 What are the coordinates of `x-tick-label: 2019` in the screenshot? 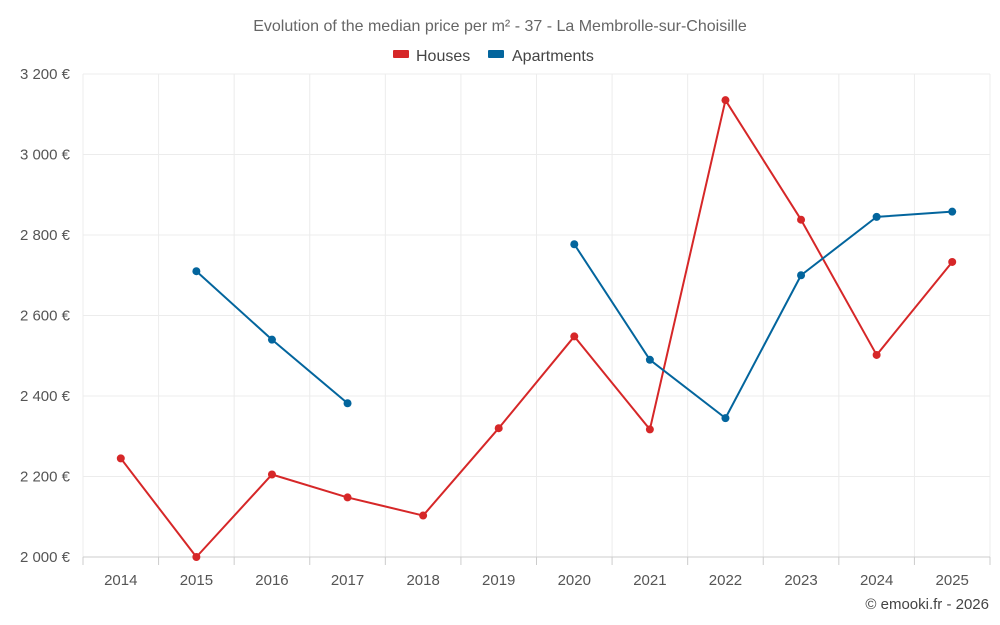 It's located at (498, 580).